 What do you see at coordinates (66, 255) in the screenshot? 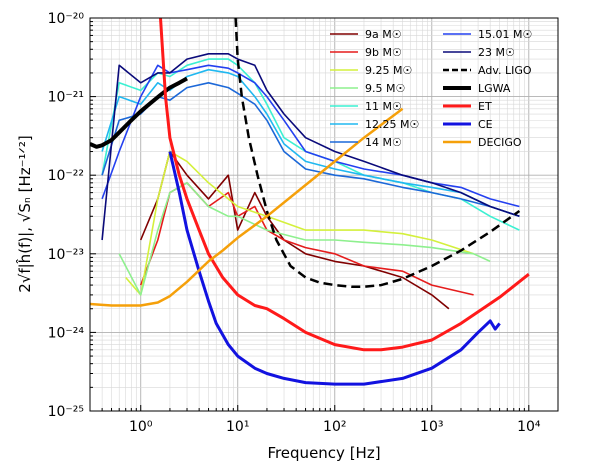
I see `y-tick-label: 10⁻²³` at bounding box center [66, 255].